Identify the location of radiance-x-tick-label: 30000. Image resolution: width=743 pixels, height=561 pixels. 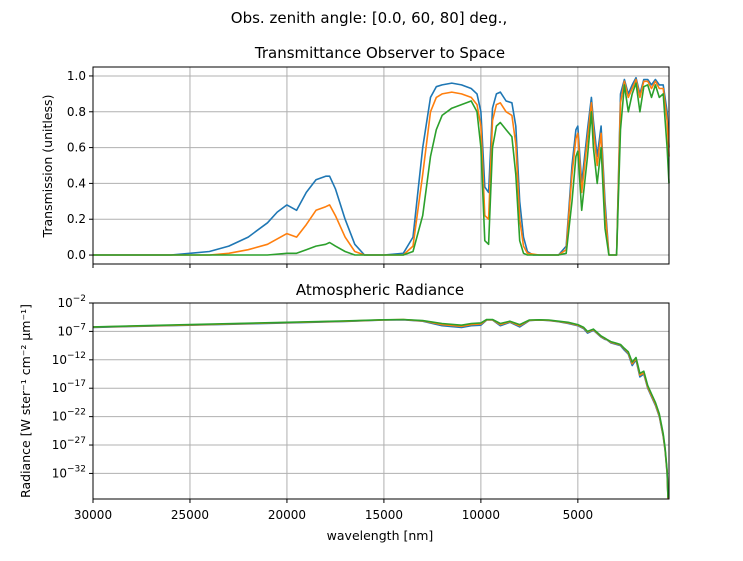
(93, 515).